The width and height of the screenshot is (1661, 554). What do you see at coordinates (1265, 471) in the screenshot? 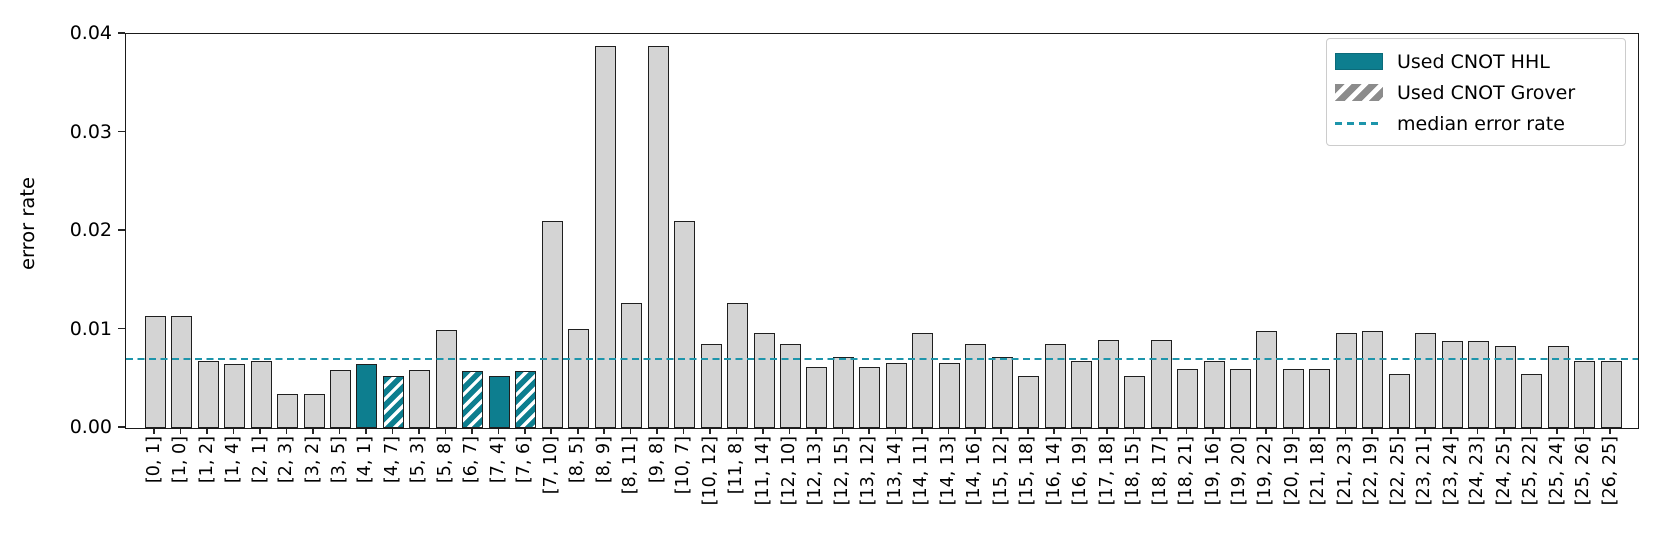
I see `x-tick-label: [19, 22]` at bounding box center [1265, 471].